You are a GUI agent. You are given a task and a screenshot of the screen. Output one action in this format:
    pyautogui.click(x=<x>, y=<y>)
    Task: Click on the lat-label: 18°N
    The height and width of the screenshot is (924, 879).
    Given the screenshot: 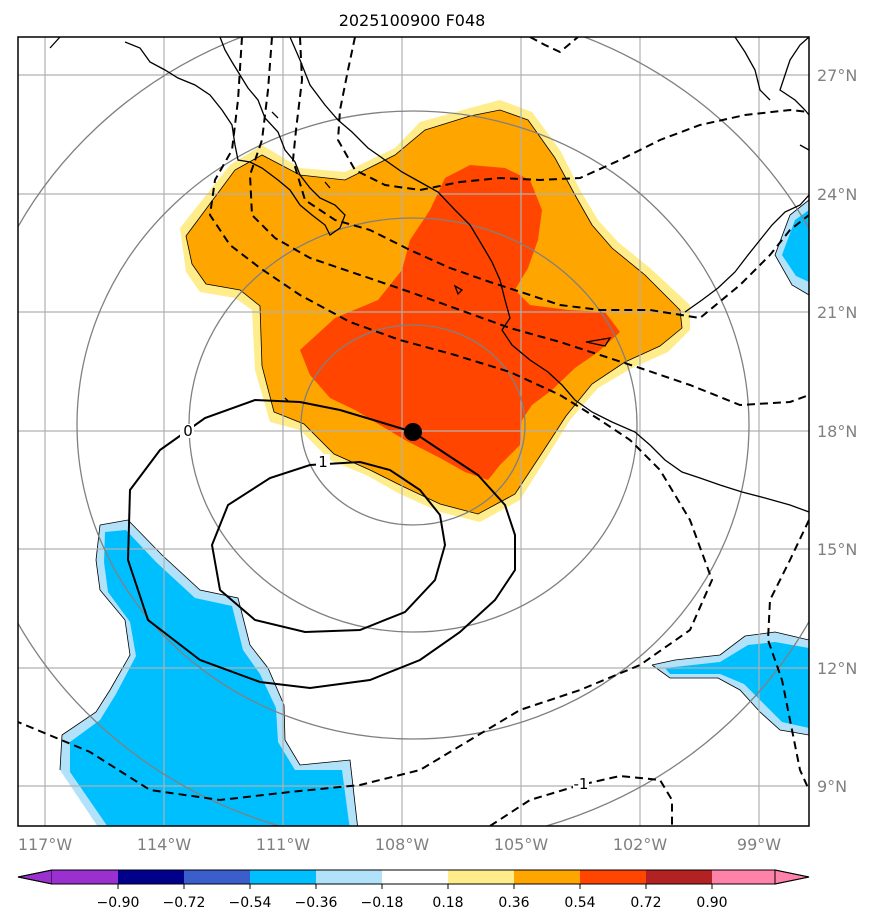 What is the action you would take?
    pyautogui.click(x=837, y=431)
    